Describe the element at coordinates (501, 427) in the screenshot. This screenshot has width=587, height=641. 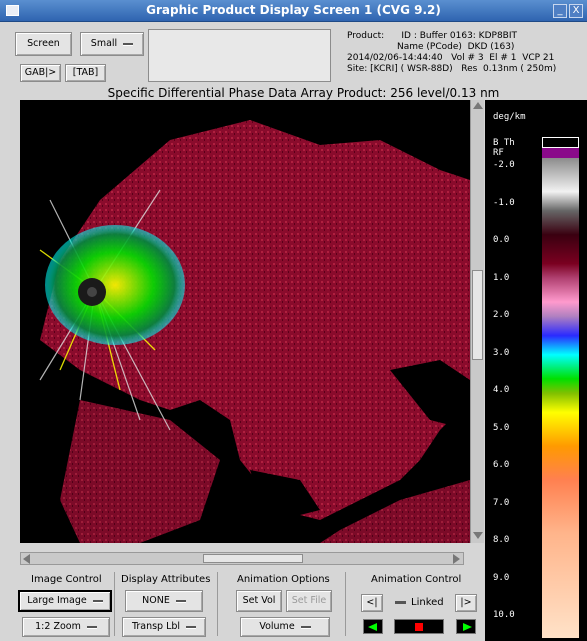
I see `legend-tick-label: 5.0` at that location.